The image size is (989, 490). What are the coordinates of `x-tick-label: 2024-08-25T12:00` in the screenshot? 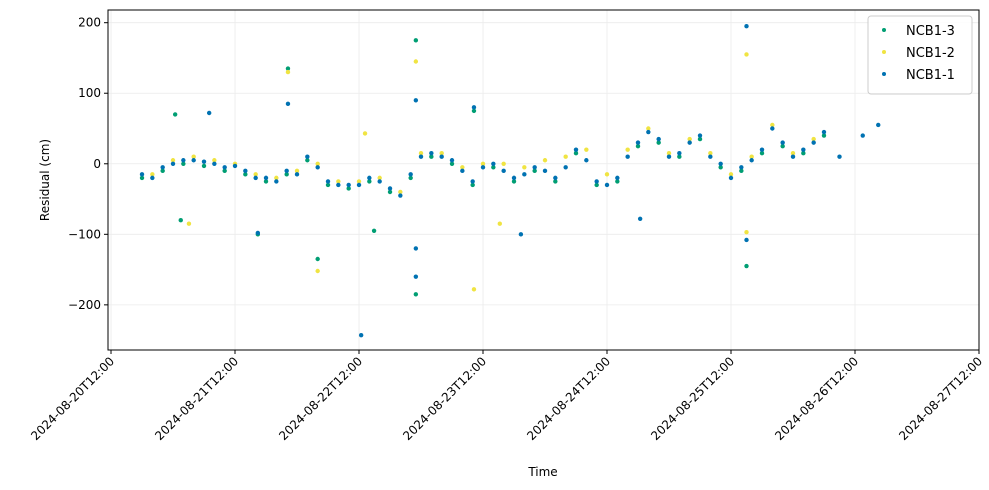 It's located at (692, 398).